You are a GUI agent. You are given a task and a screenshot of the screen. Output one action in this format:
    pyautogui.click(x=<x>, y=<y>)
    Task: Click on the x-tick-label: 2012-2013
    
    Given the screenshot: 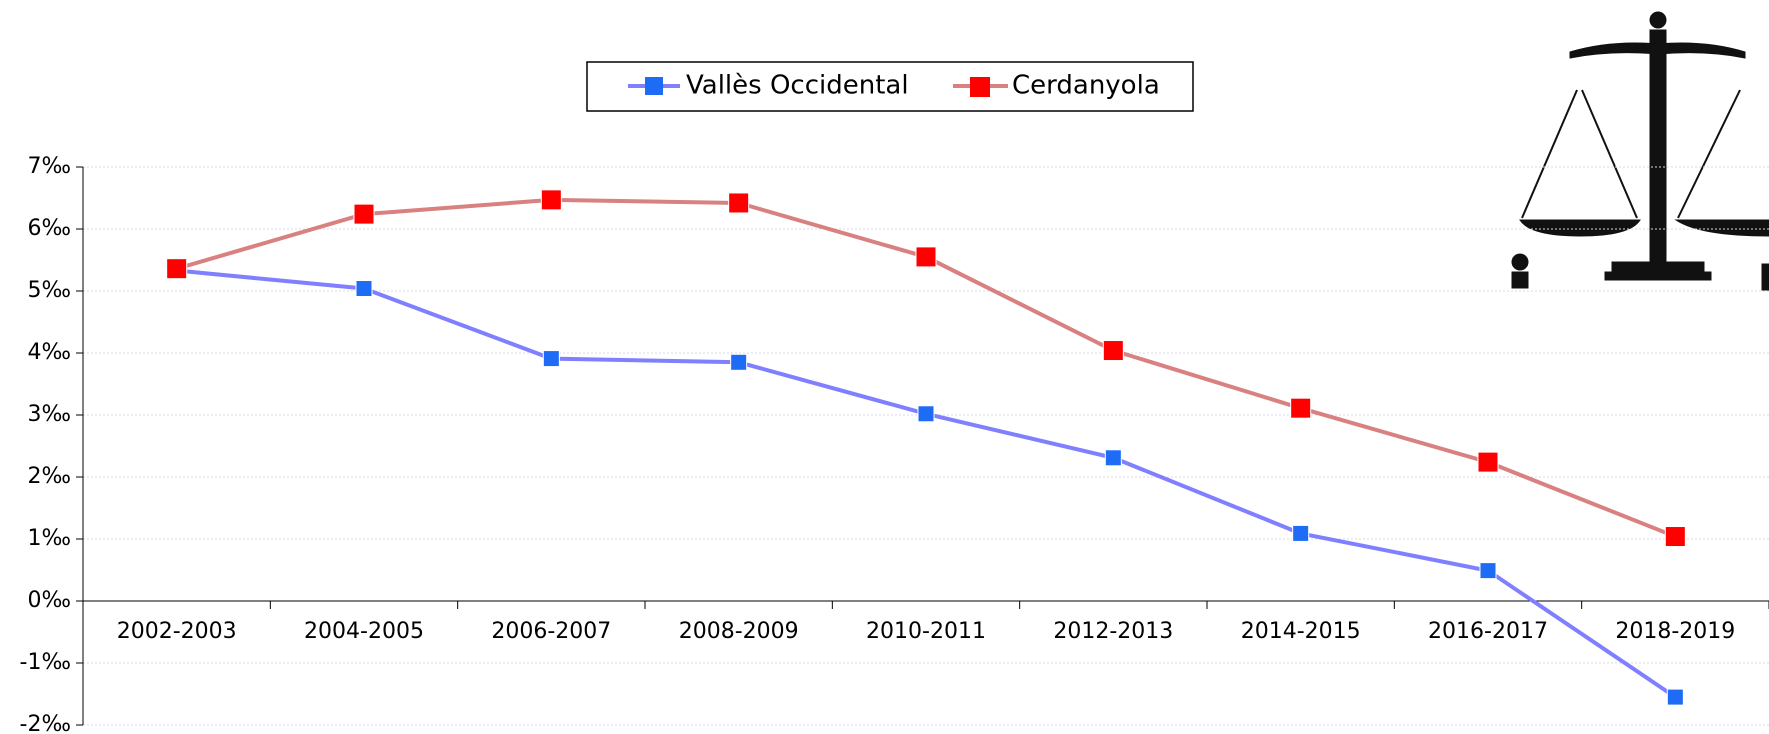 What is the action you would take?
    pyautogui.click(x=1113, y=631)
    